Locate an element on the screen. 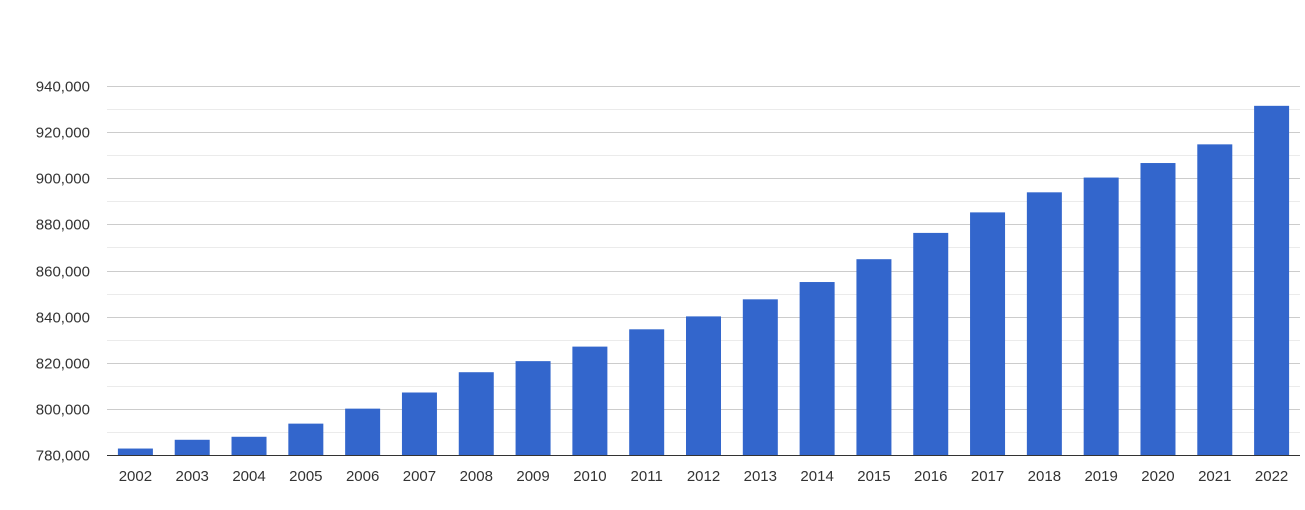 The image size is (1305, 510). bar-2021 is located at coordinates (1215, 299).